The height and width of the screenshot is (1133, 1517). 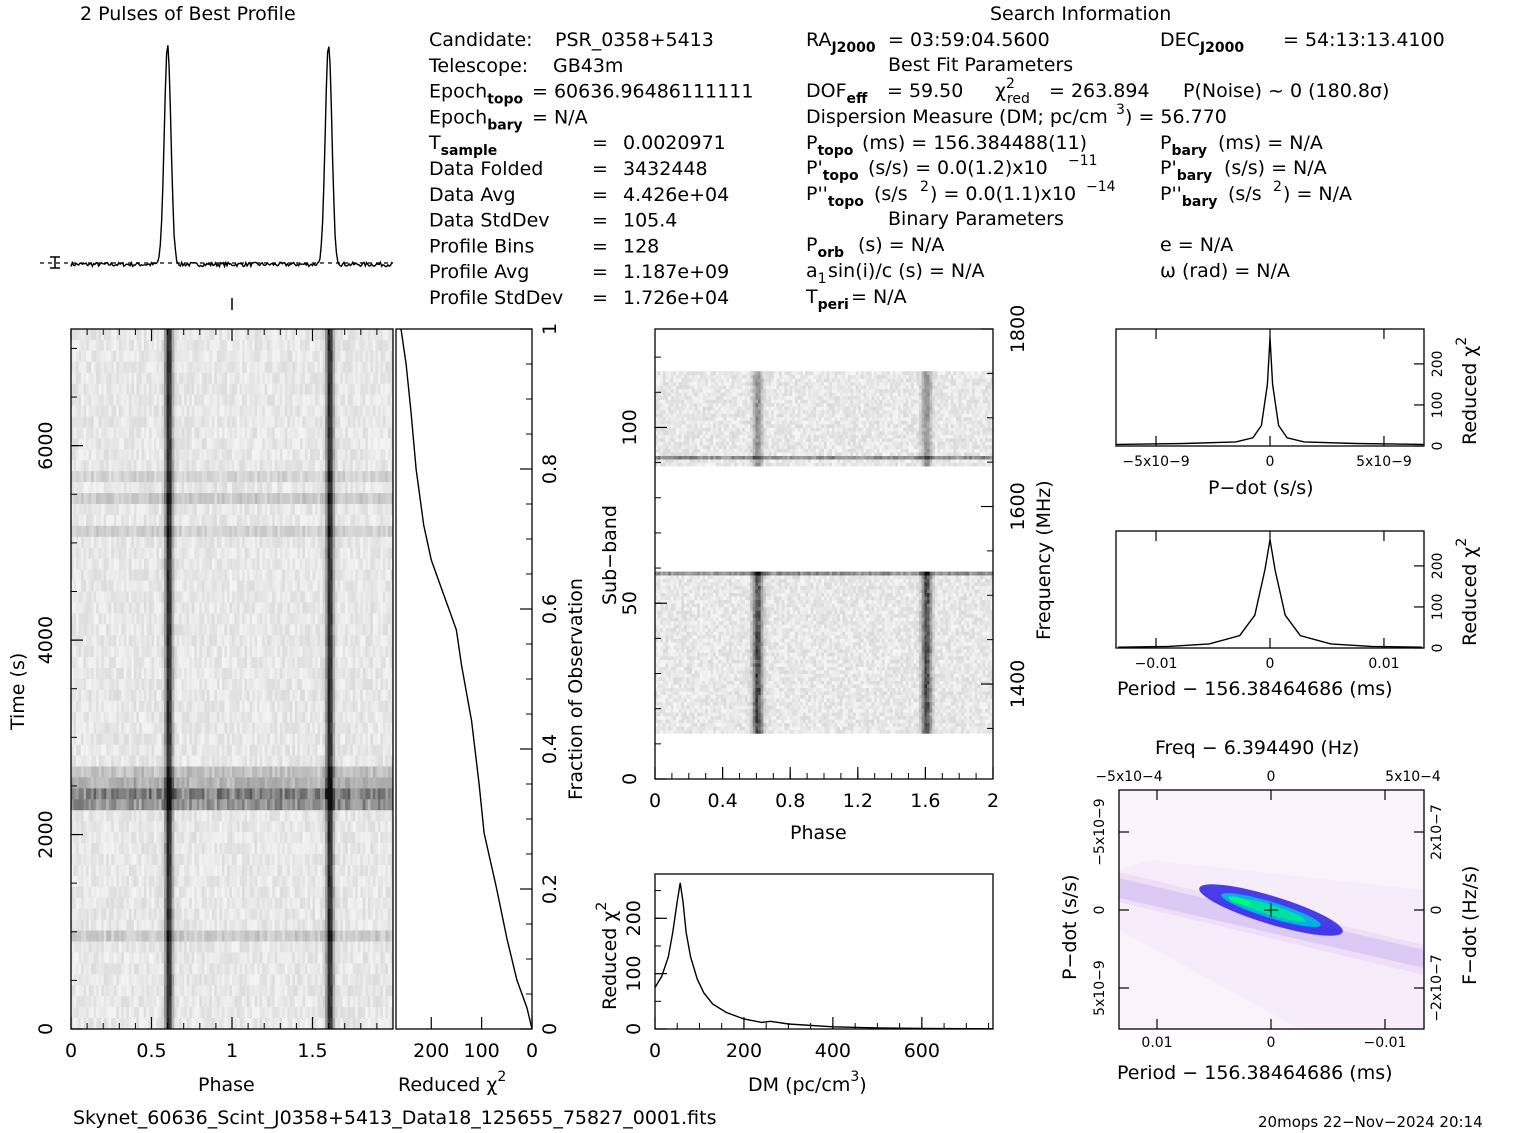 What do you see at coordinates (481, 246) in the screenshot?
I see `info-left-label: Profile Bins` at bounding box center [481, 246].